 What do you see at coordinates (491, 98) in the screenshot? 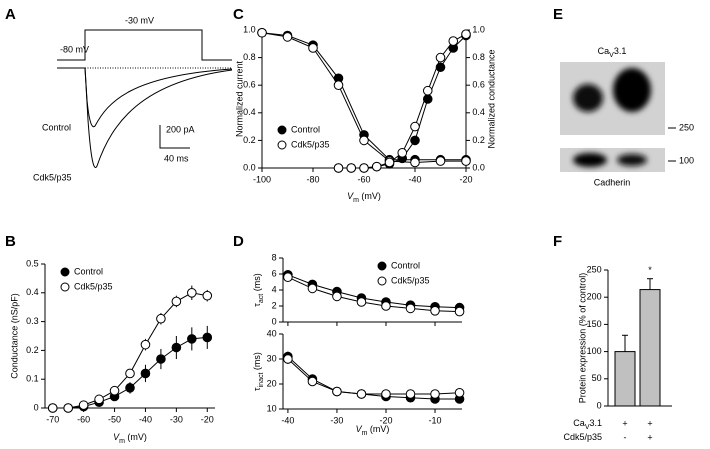
I see `y2-axis-label: Normalized conductance` at bounding box center [491, 98].